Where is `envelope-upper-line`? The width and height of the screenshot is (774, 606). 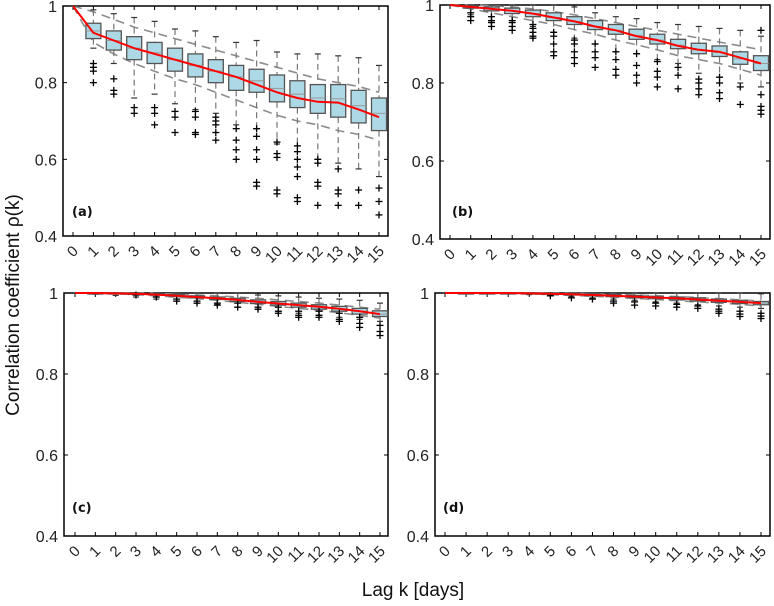 envelope-upper-line is located at coordinates (226, 49).